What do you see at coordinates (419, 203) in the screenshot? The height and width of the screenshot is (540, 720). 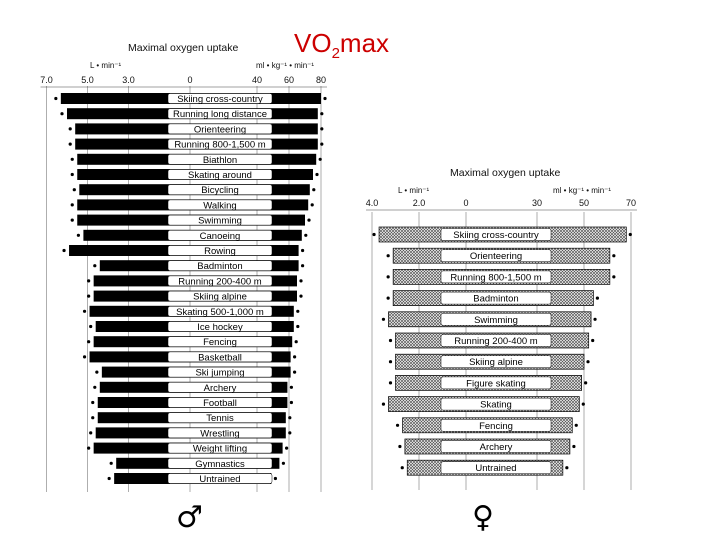 I see `left-tick-label: 2.0` at bounding box center [419, 203].